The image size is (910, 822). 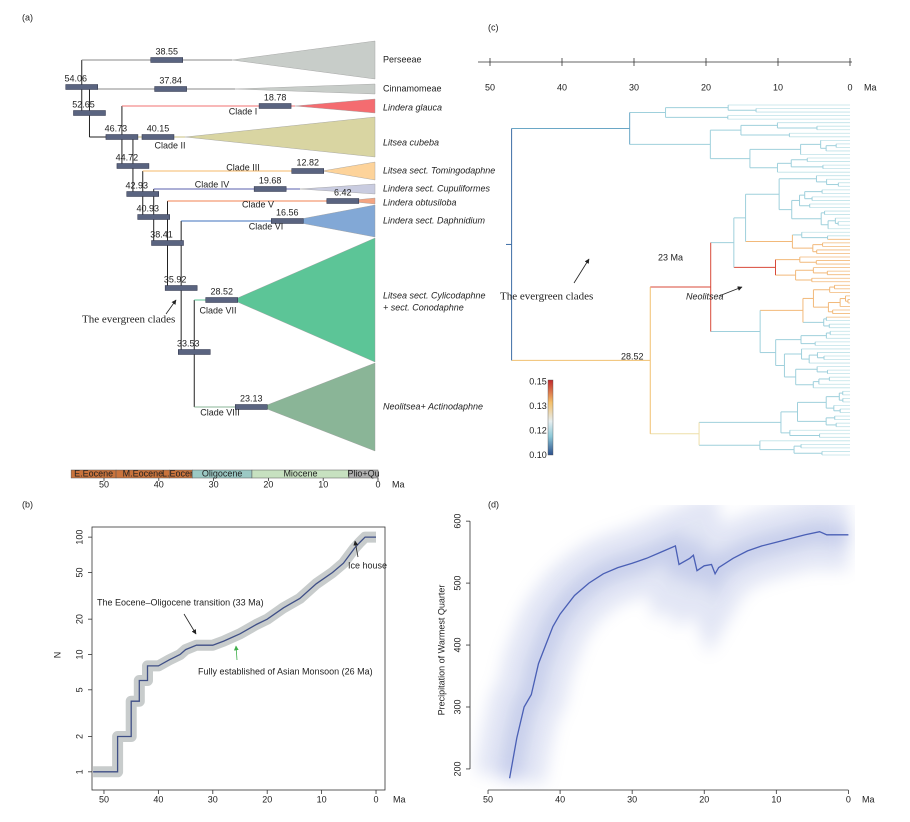 I want to click on colorbar, so click(x=550, y=417).